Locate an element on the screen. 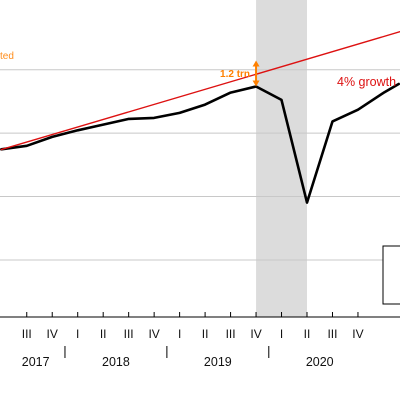 This screenshot has height=400, width=400. x-year-label-0: 2017 is located at coordinates (36, 362).